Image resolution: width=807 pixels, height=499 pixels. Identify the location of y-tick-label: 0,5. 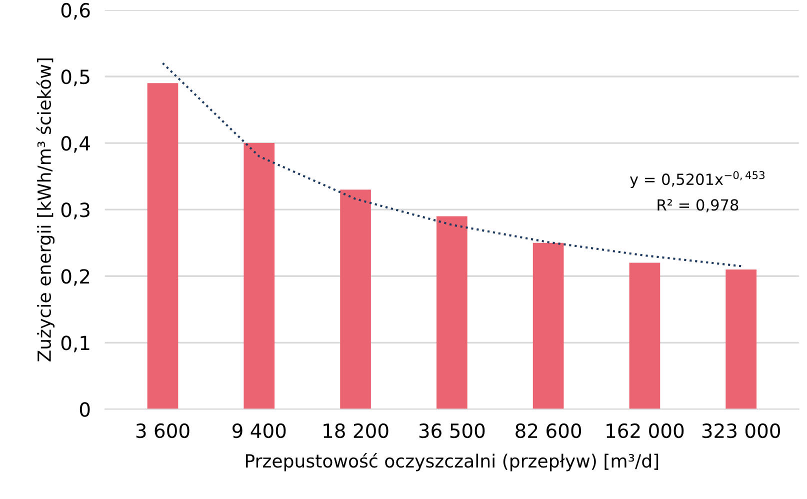
(75, 77).